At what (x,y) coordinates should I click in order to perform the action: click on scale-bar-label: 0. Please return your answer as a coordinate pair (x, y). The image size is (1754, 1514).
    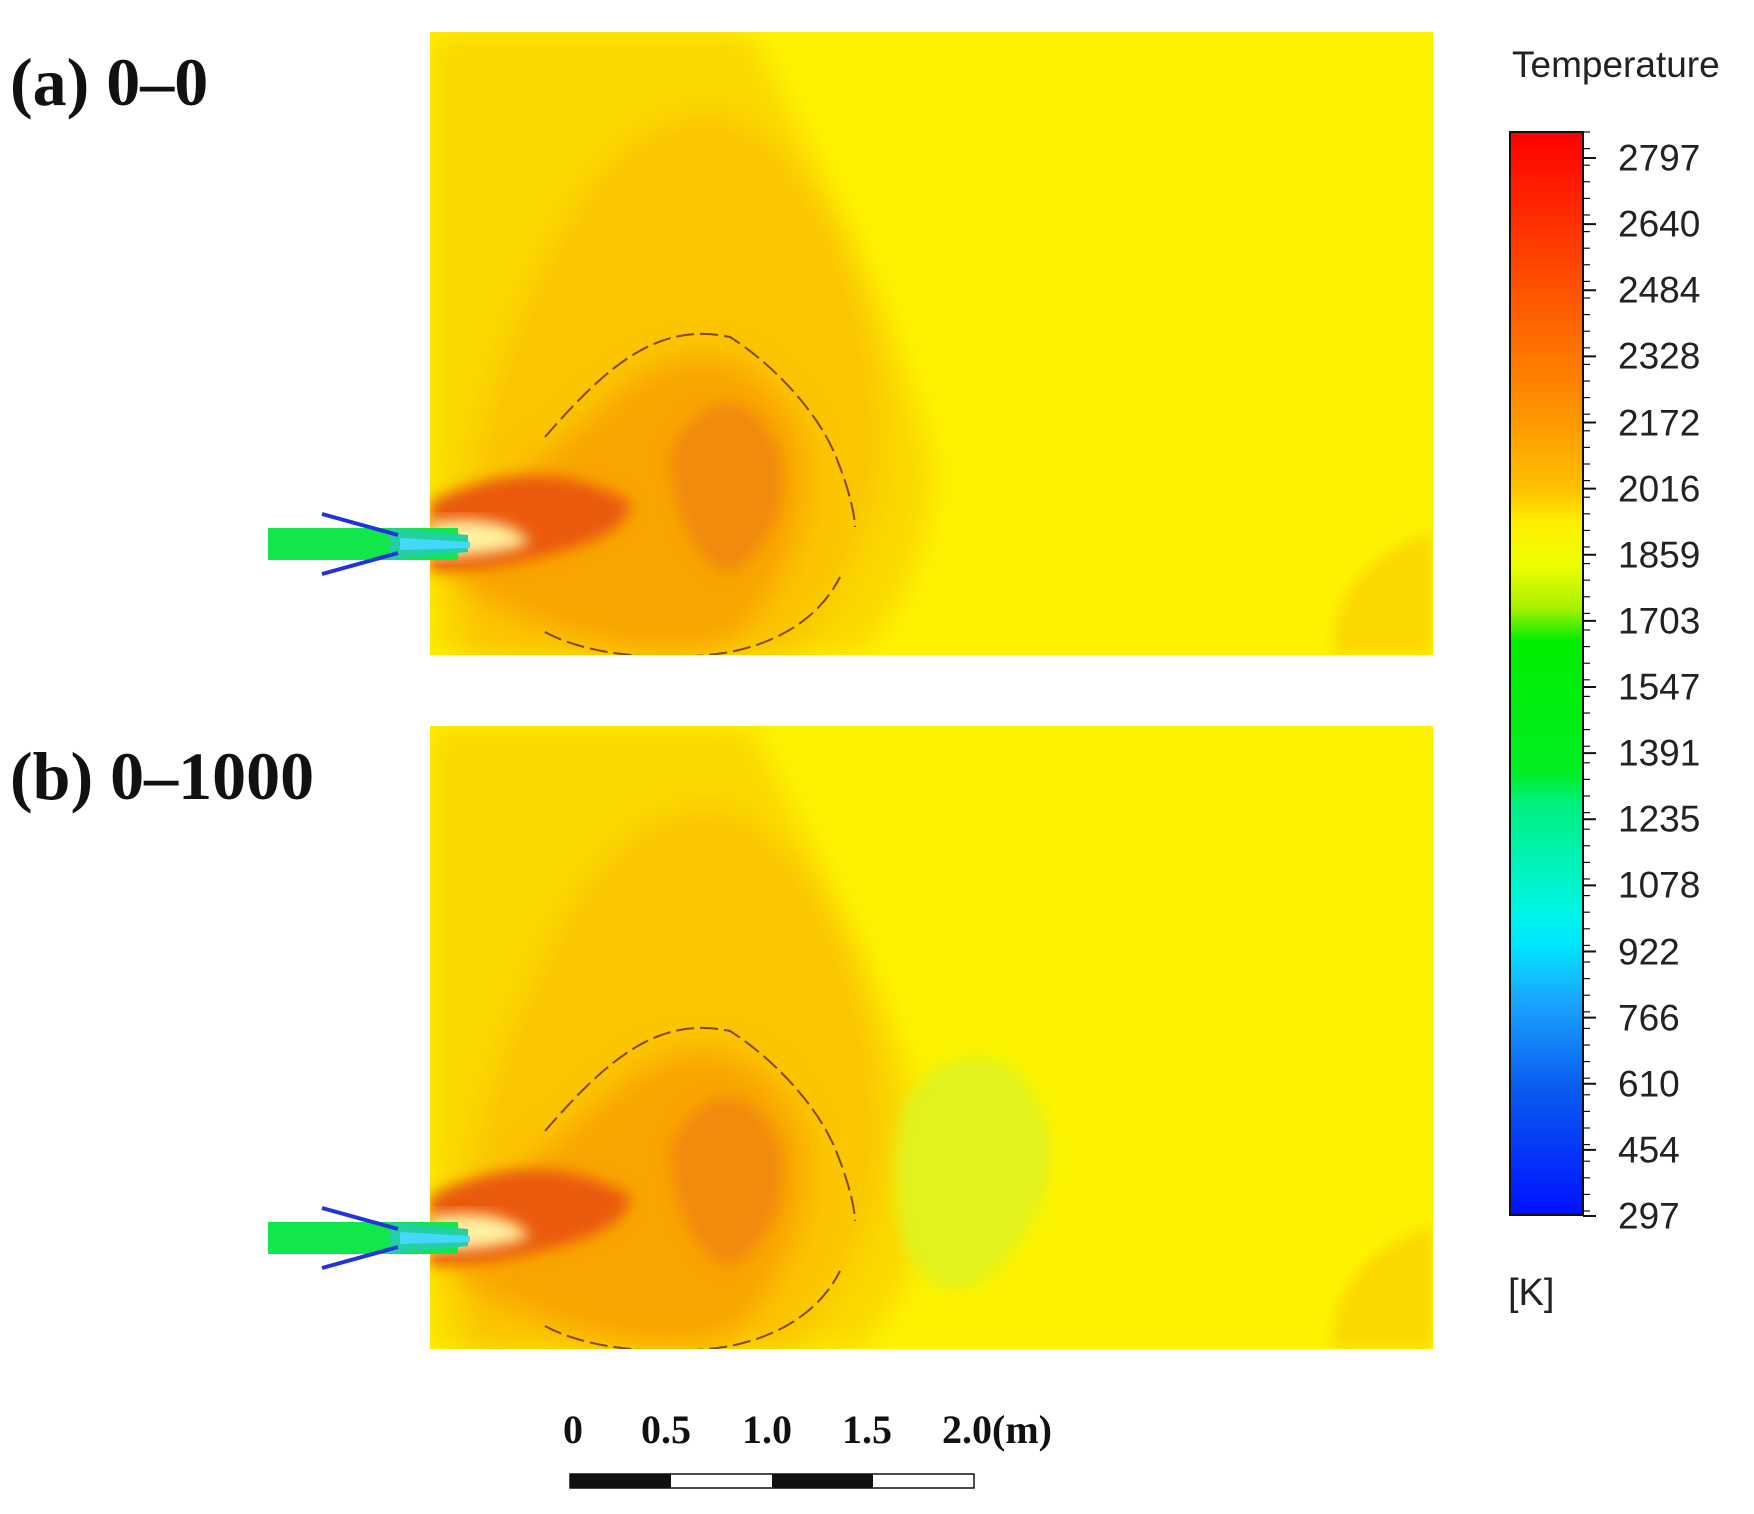
    Looking at the image, I should click on (573, 1429).